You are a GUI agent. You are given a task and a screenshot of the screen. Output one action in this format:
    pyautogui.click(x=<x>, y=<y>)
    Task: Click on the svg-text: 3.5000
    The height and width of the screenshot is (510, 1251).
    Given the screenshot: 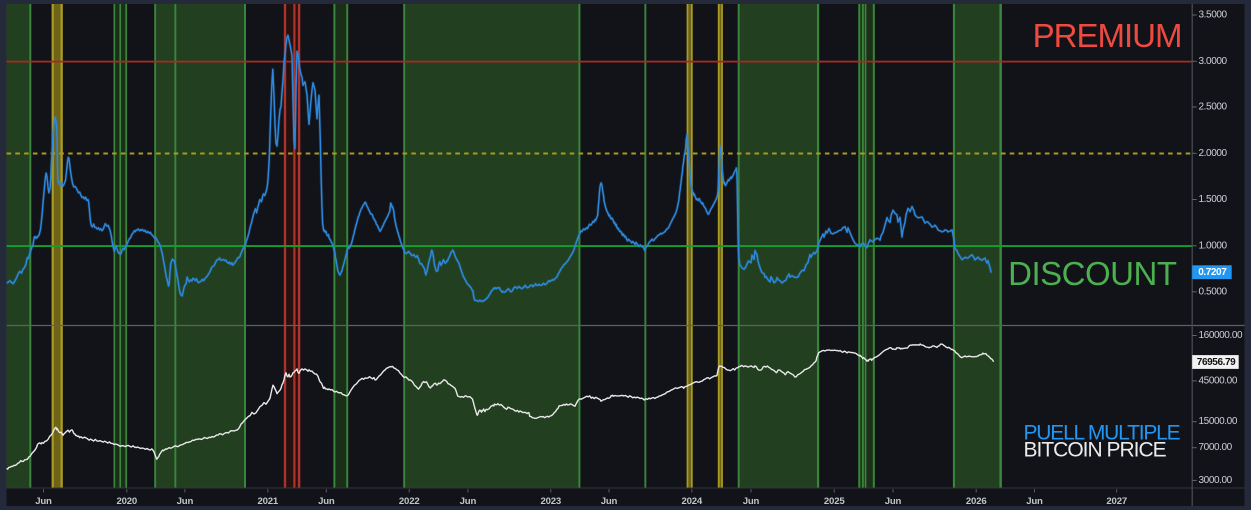 What is the action you would take?
    pyautogui.click(x=1213, y=15)
    